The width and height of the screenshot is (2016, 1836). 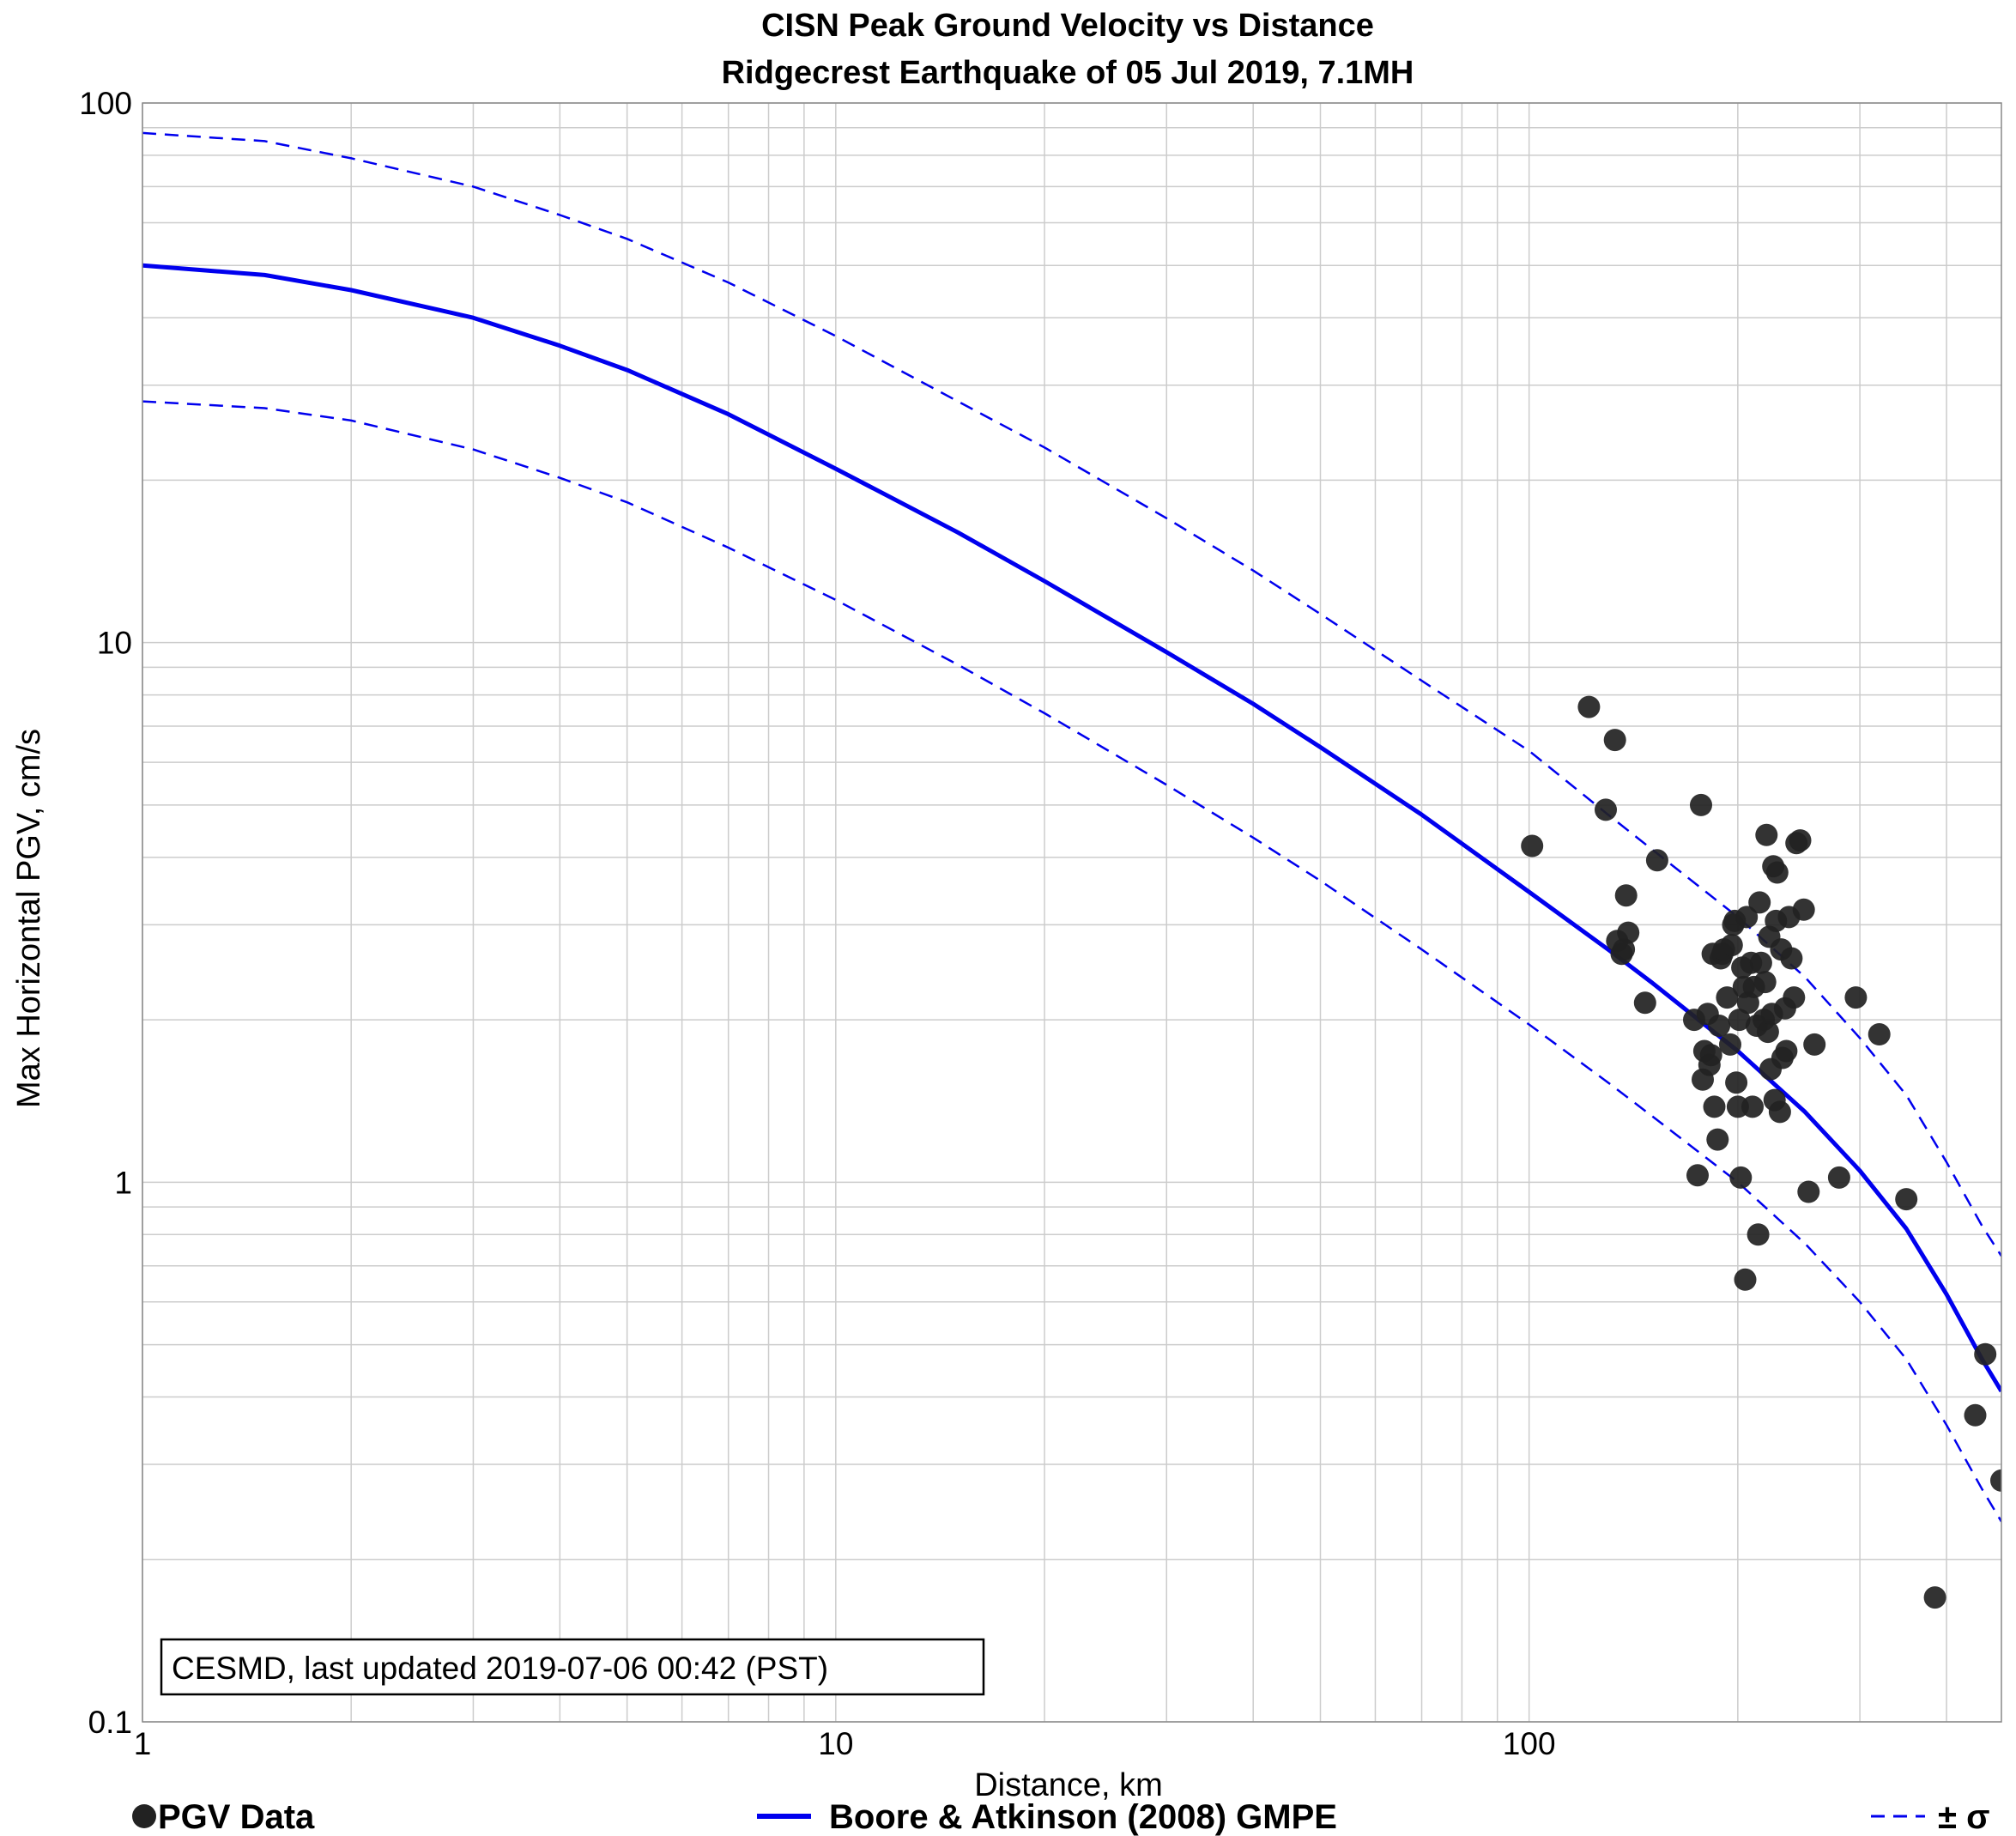 What do you see at coordinates (105, 104) in the screenshot?
I see `y-tick-label: 100` at bounding box center [105, 104].